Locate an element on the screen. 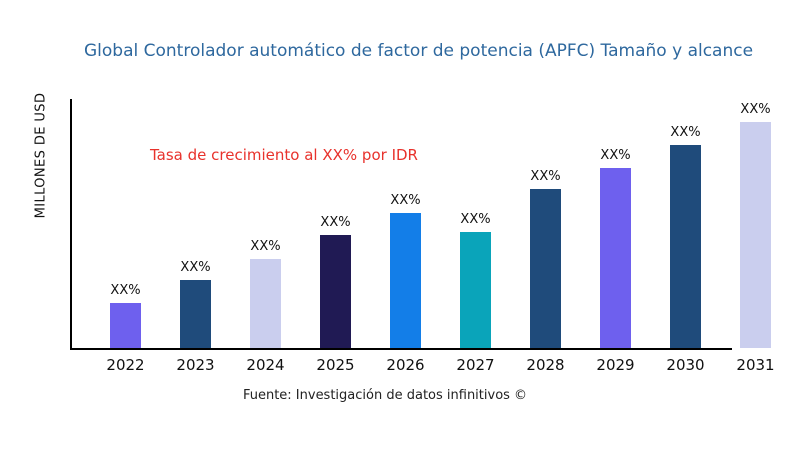 This screenshot has width=800, height=450. bar-2027 is located at coordinates (475, 290).